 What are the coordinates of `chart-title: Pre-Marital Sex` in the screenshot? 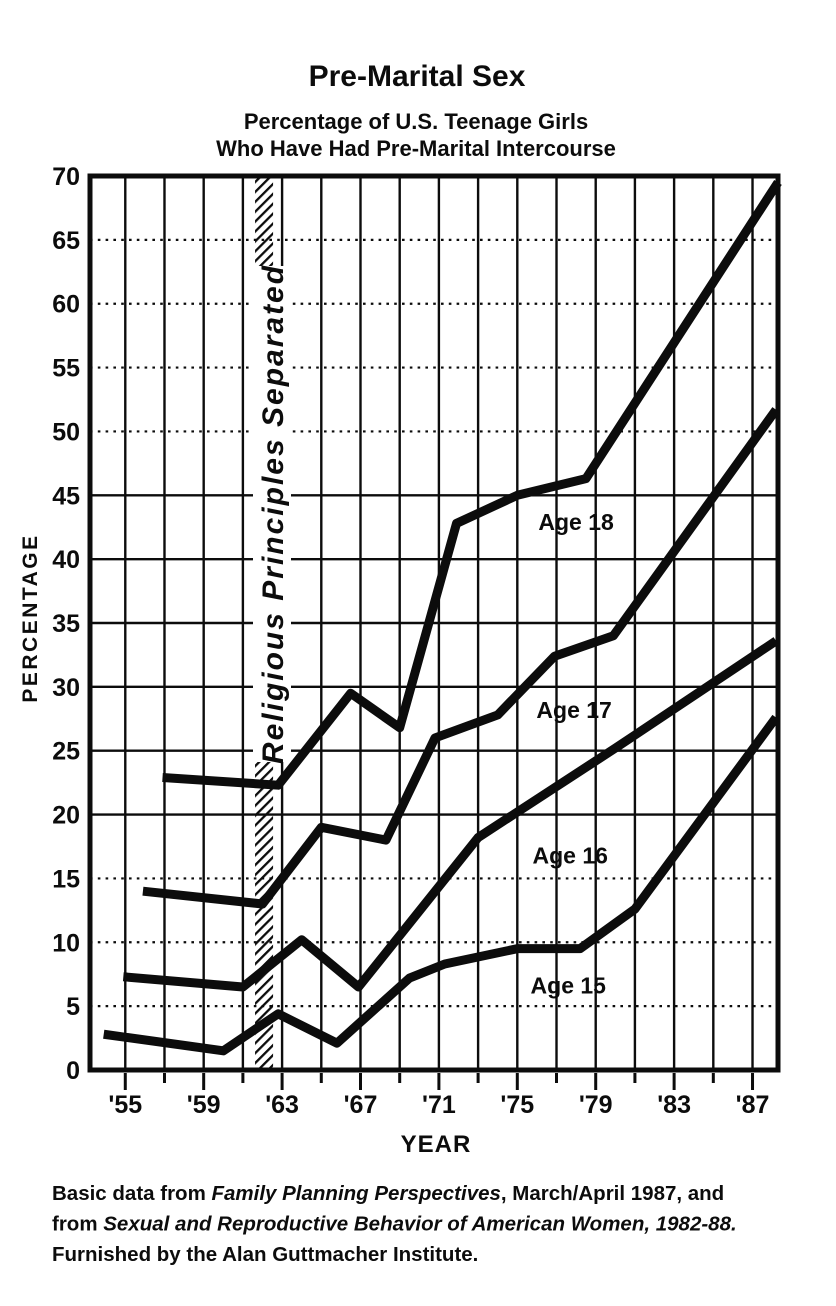 It's located at (417, 76).